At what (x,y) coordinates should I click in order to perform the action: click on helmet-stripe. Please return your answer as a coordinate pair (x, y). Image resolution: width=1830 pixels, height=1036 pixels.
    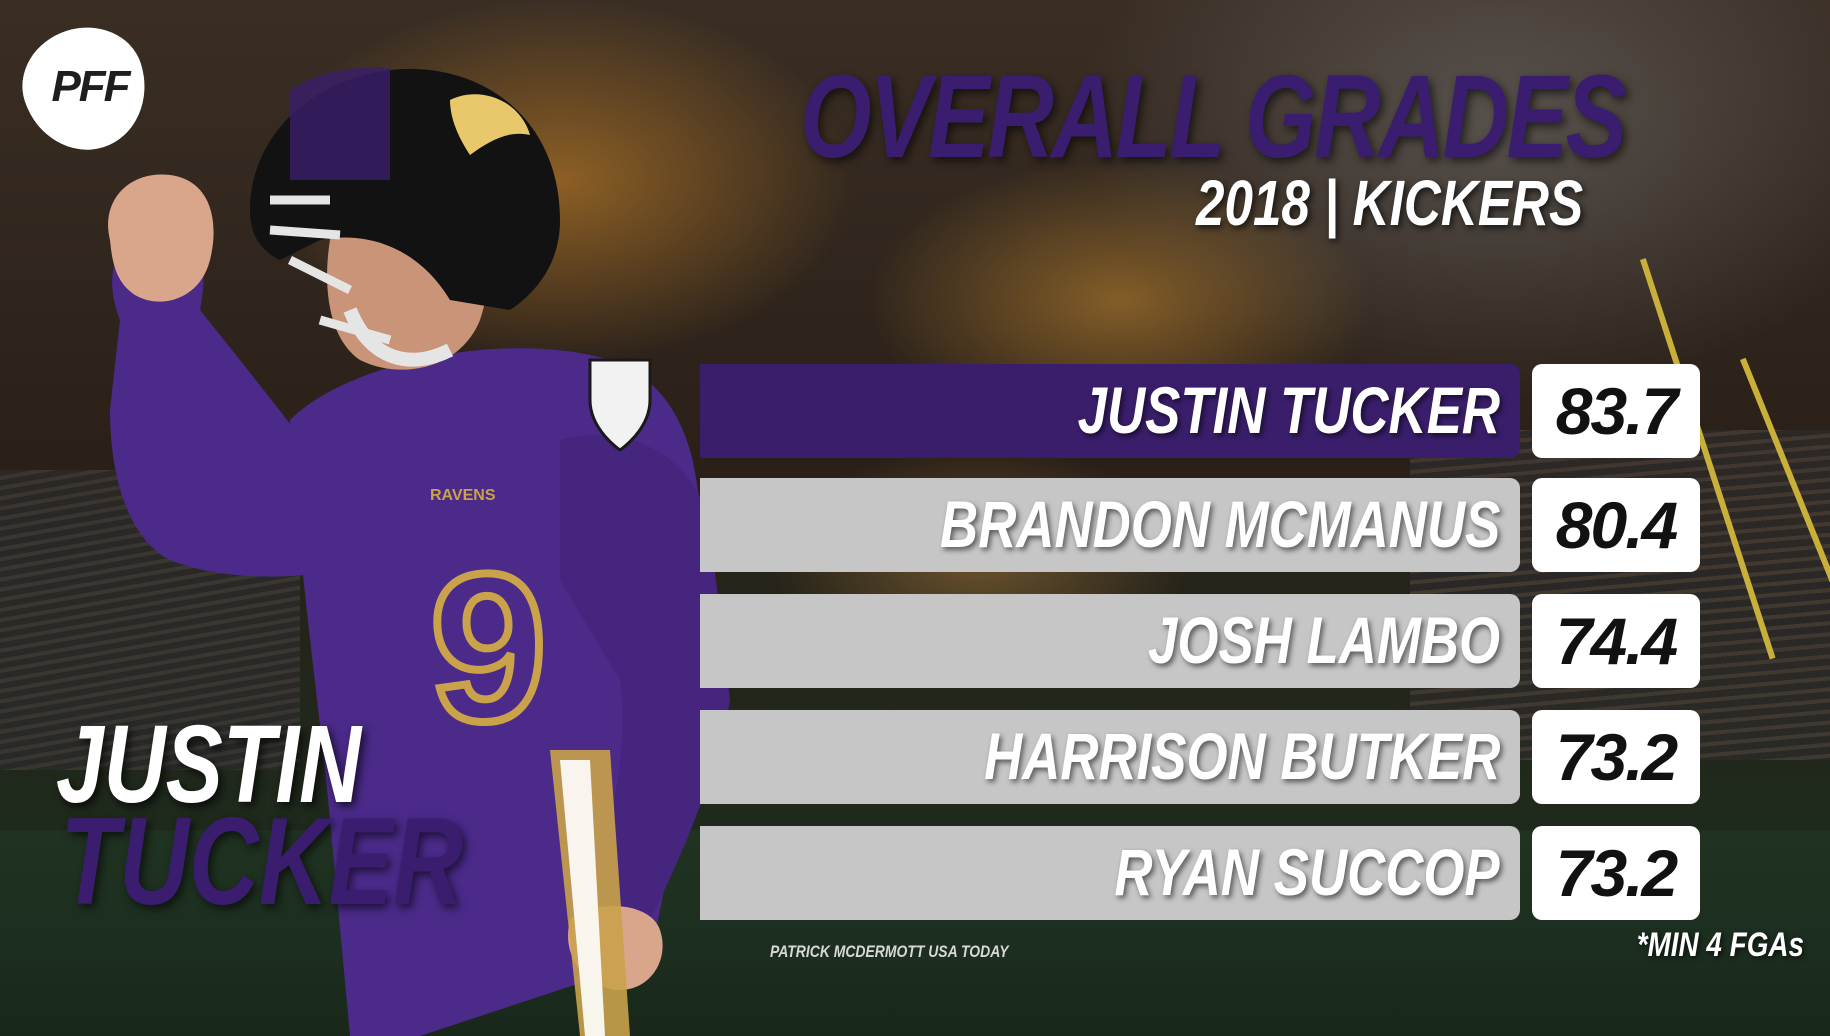
    Looking at the image, I should click on (340, 123).